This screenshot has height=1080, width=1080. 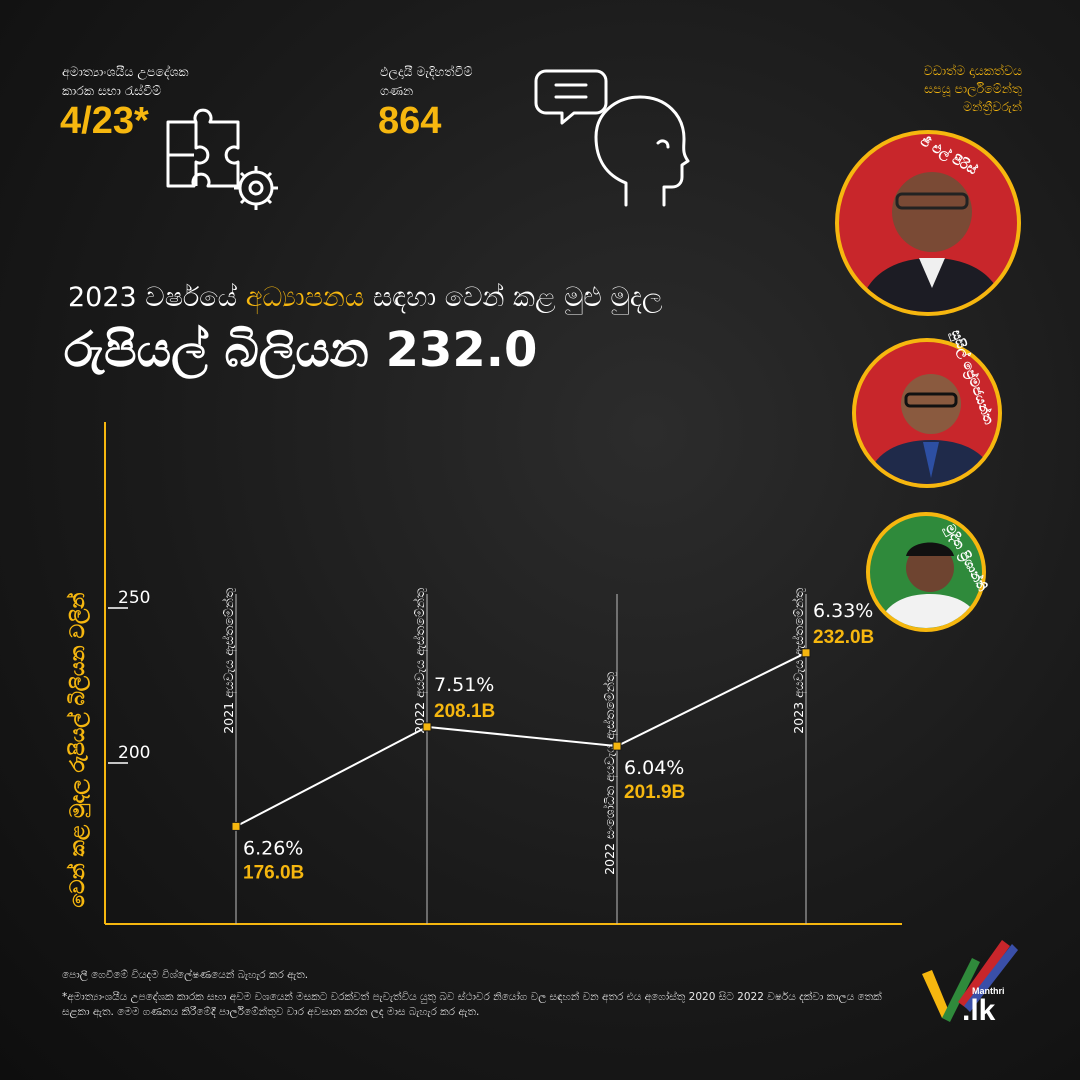 I want to click on category-label: 2023 අයවැය ඇස්තමේන්තු, so click(x=799, y=660).